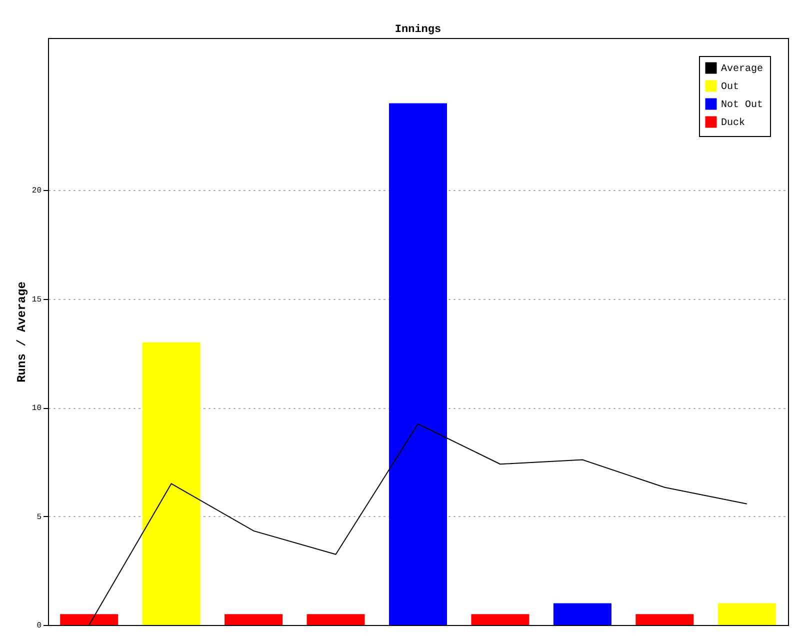  Describe the element at coordinates (37, 409) in the screenshot. I see `y-tick-label: 10` at that location.